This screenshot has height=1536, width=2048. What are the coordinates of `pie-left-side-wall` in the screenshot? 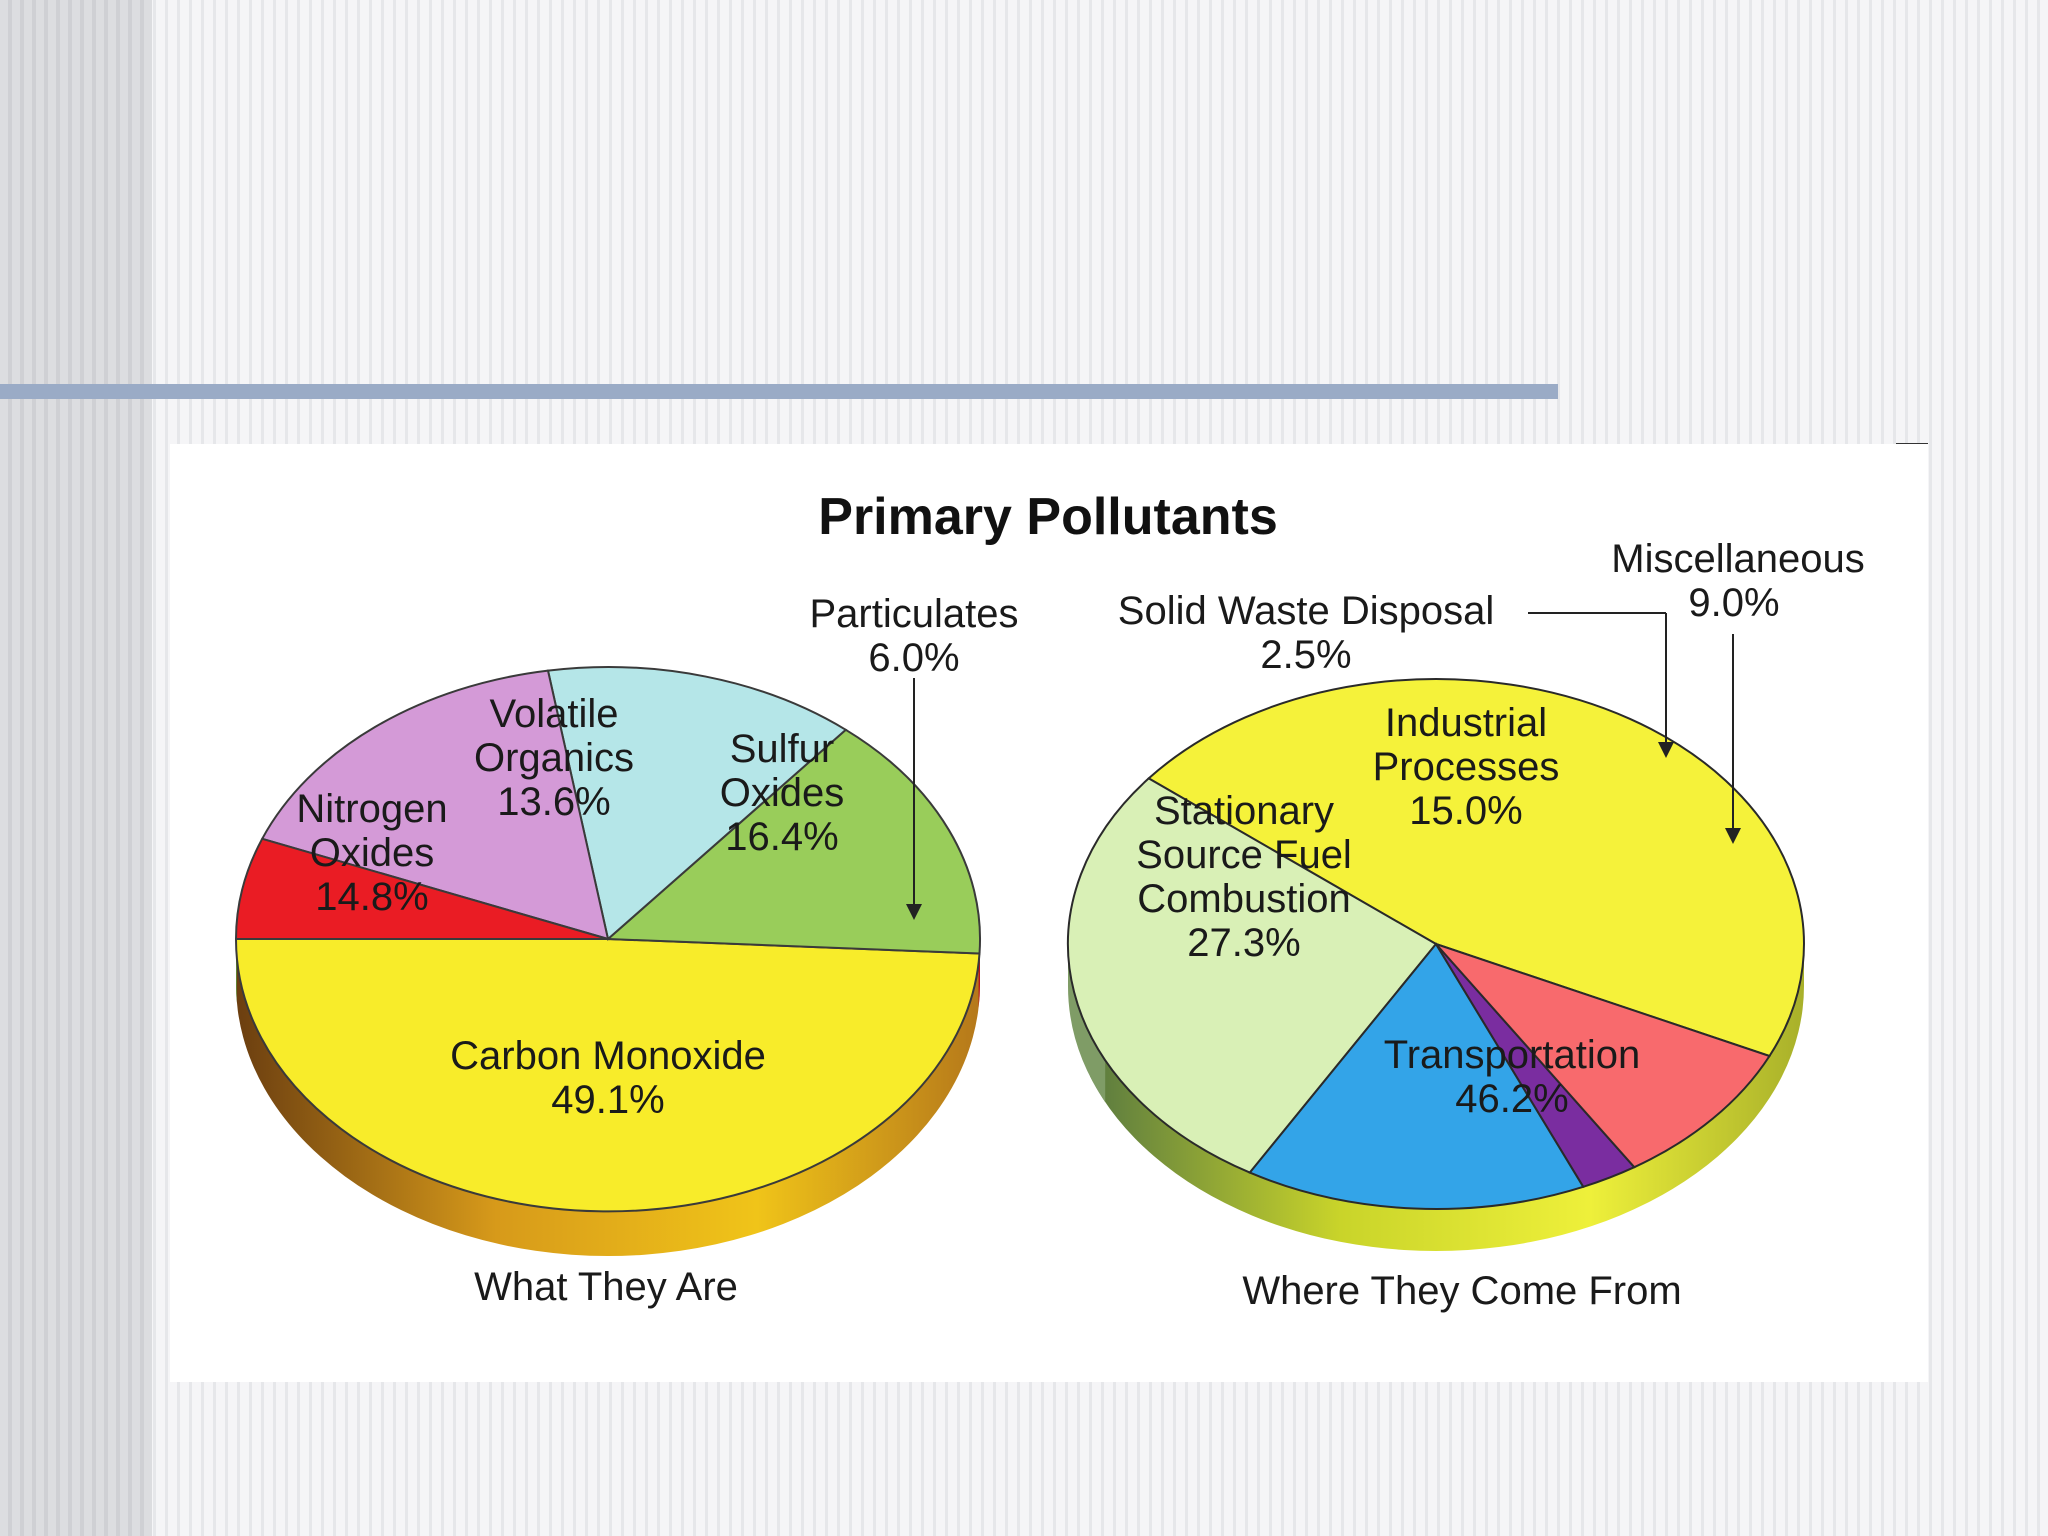 It's located at (608, 1097).